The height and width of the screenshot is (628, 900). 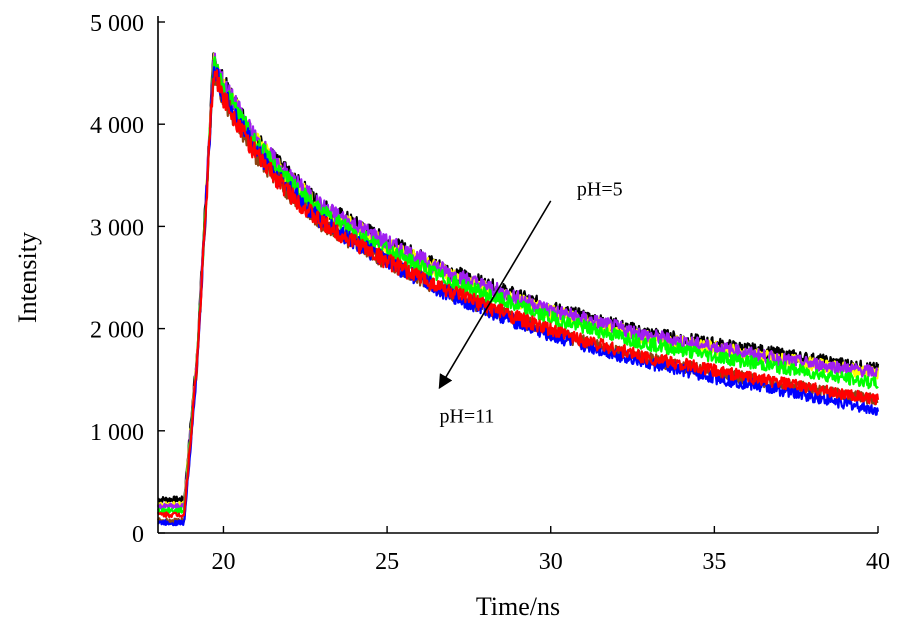 What do you see at coordinates (117, 433) in the screenshot?
I see `y-tick-label: 1 000` at bounding box center [117, 433].